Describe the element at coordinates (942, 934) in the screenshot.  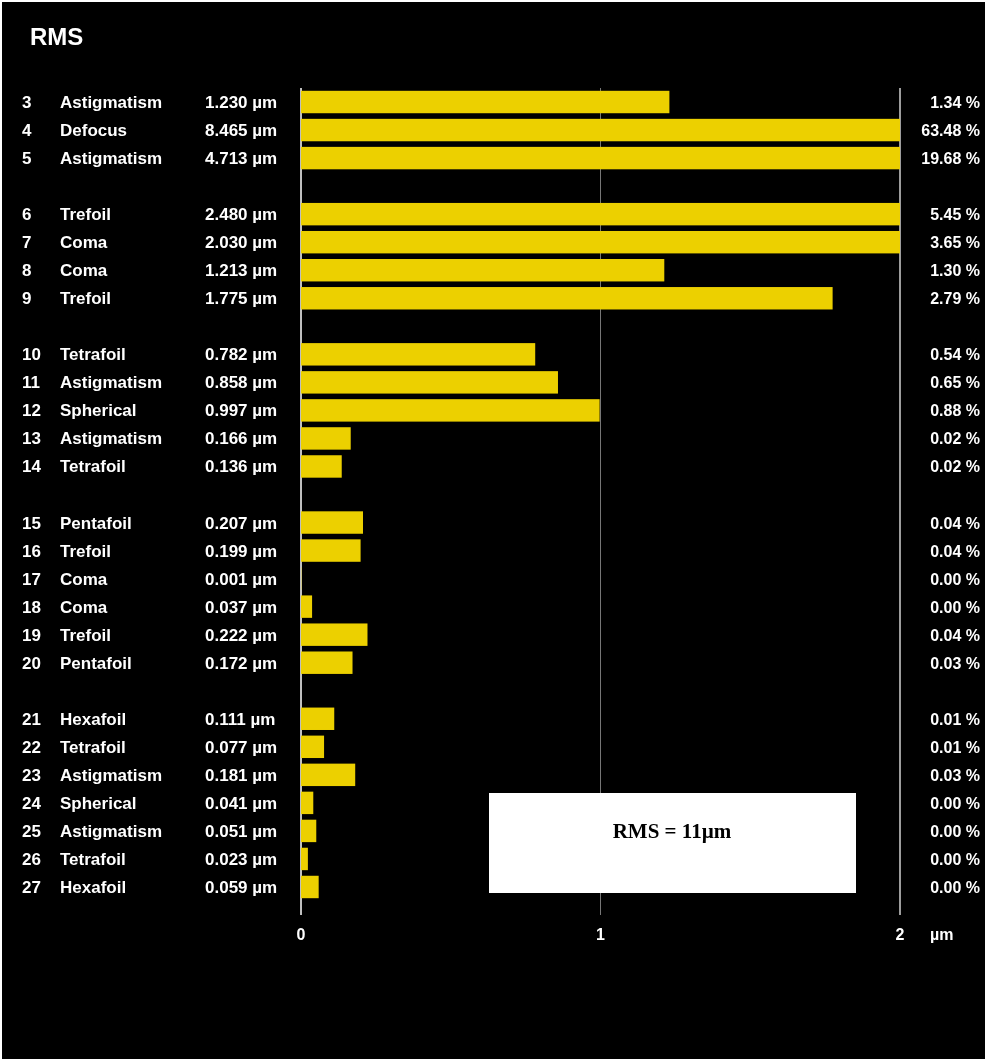
I see `x-axis-title: µm` at that location.